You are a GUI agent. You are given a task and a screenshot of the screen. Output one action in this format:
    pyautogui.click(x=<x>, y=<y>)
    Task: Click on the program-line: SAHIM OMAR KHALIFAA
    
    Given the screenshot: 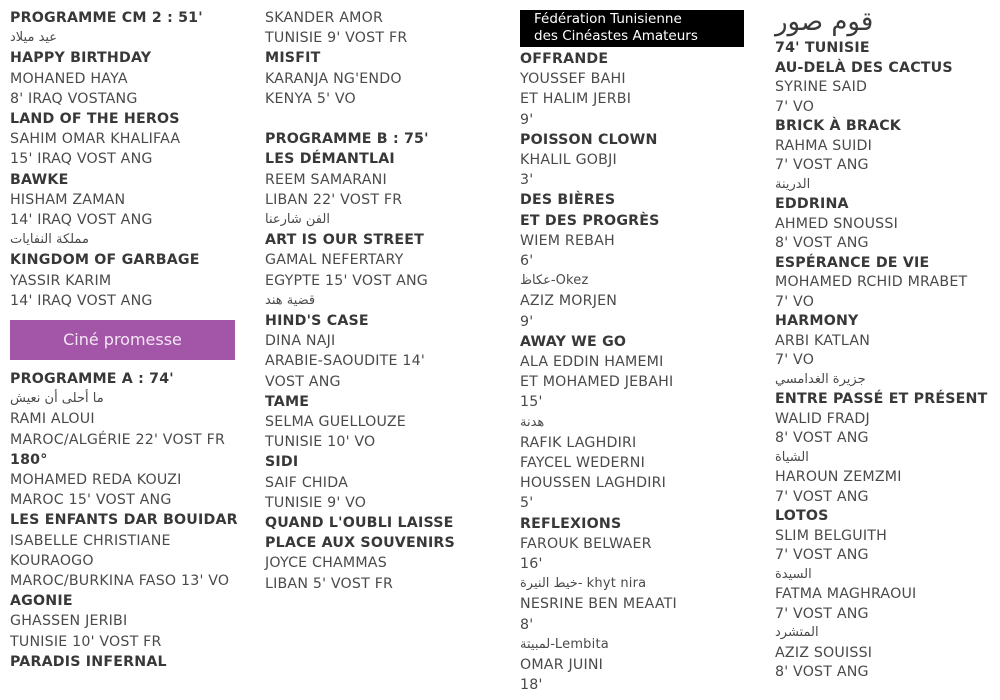 What is the action you would take?
    pyautogui.click(x=95, y=139)
    